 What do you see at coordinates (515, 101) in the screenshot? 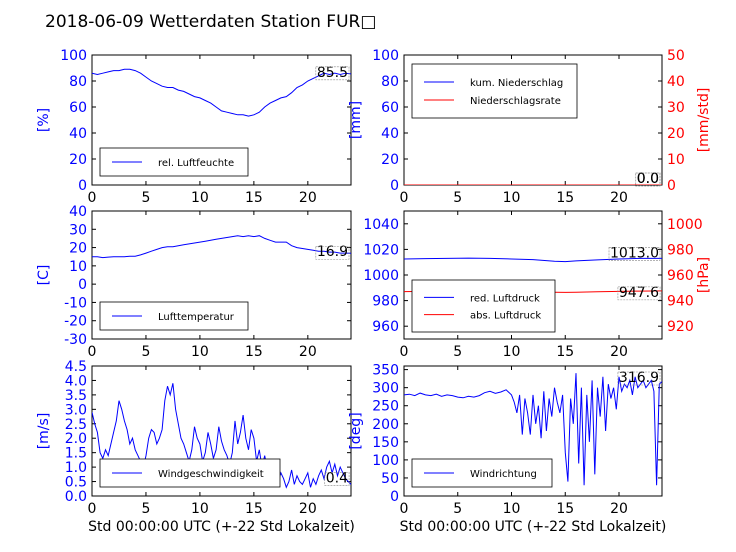
I see `legend-entry: Niederschlagsrate` at bounding box center [515, 101].